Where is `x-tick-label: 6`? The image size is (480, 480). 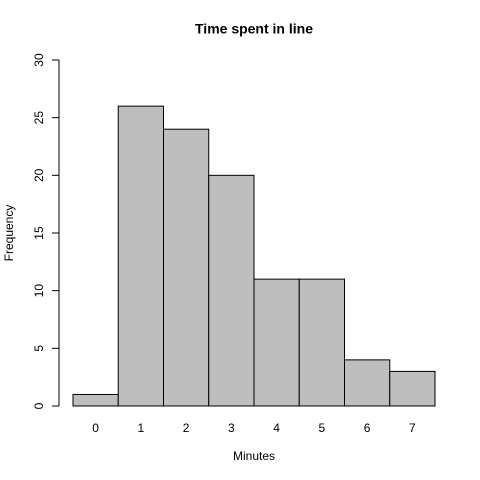
x-tick-label: 6 is located at coordinates (367, 428).